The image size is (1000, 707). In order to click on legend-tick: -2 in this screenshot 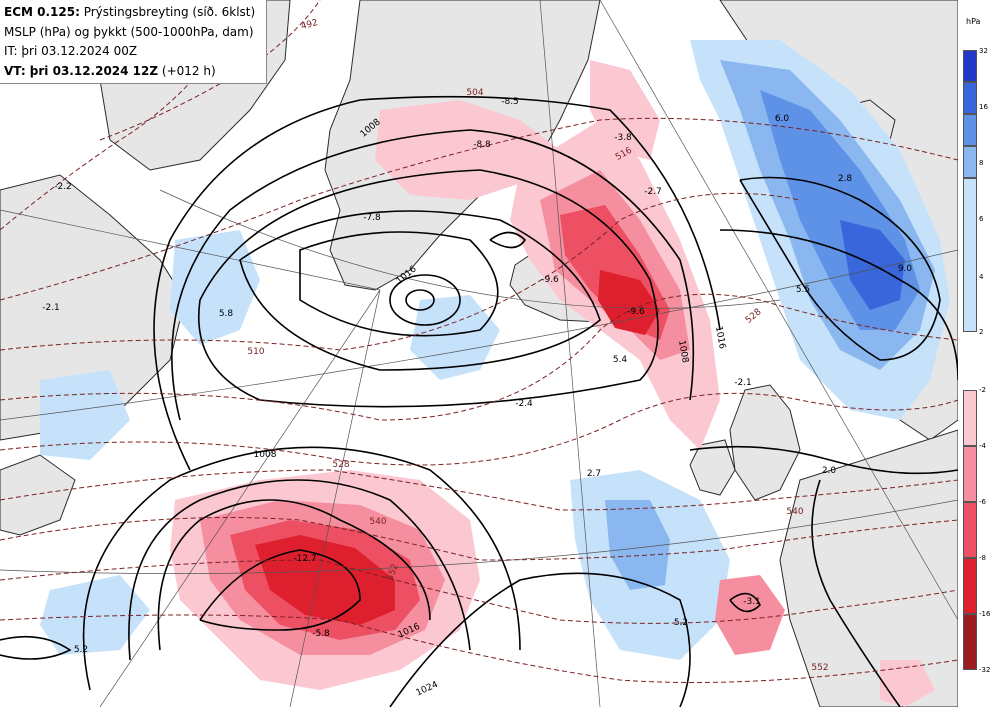, I will do `click(982, 390)`.